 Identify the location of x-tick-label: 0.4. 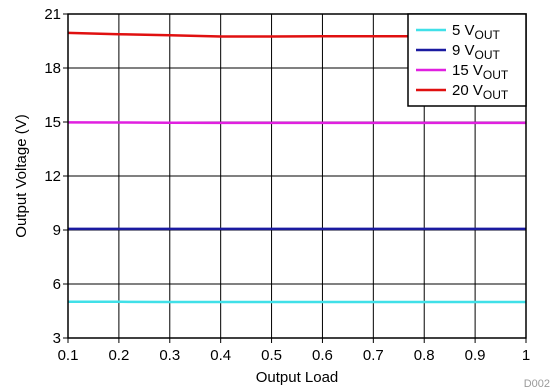
(220, 355).